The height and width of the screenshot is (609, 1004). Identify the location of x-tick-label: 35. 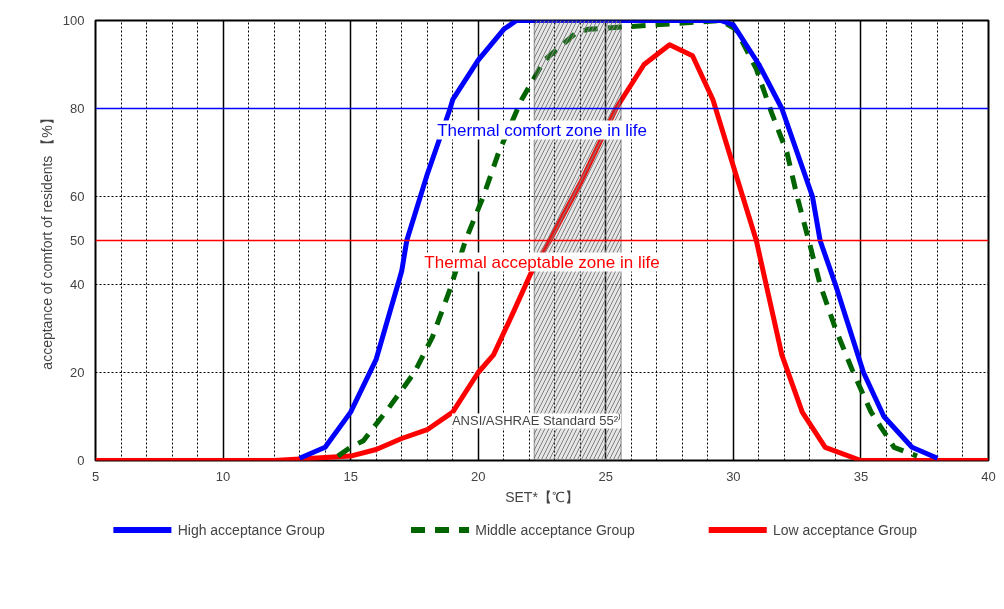
(861, 476).